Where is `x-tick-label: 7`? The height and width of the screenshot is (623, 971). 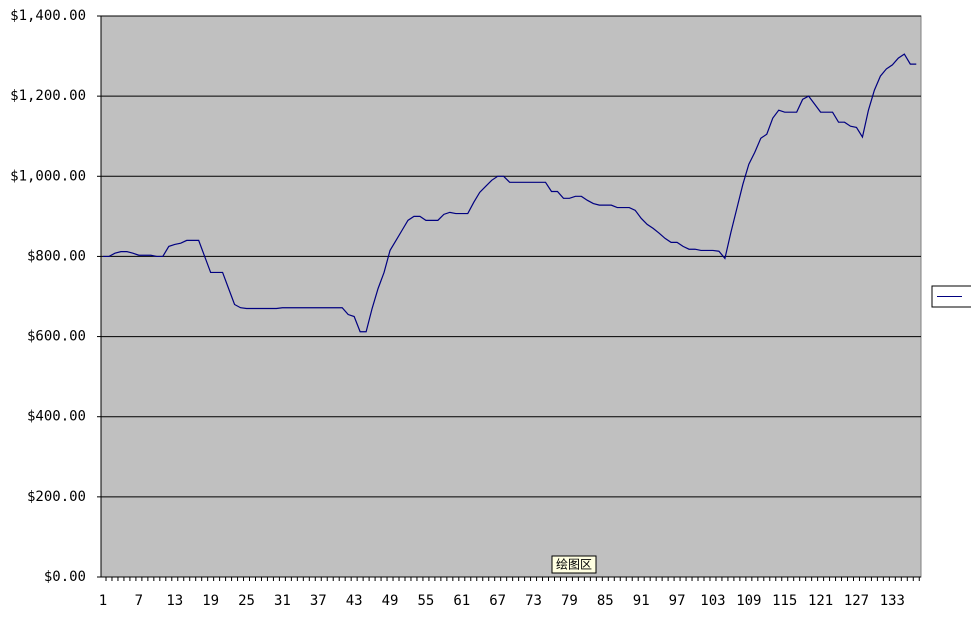 x-tick-label: 7 is located at coordinates (139, 601).